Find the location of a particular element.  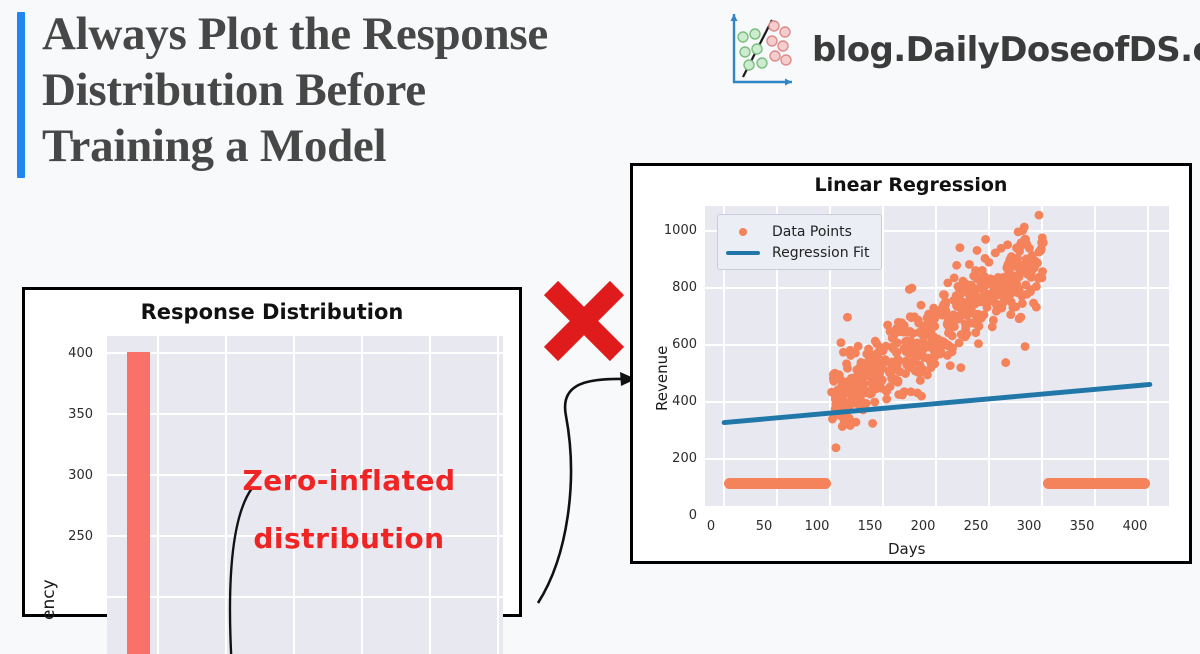

left-ytick-250: 250 is located at coordinates (80, 536).